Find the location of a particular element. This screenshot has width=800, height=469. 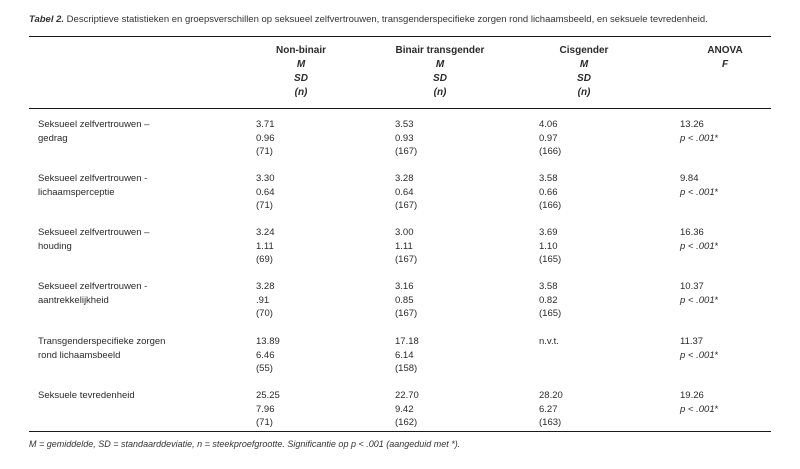

table-top-rule is located at coordinates (400, 37).